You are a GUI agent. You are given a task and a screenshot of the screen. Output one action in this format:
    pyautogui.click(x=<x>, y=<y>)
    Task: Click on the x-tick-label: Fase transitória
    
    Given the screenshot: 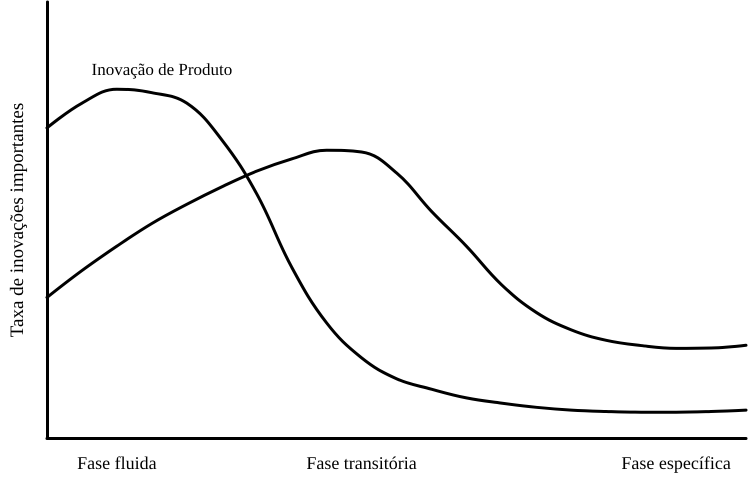 What is the action you would take?
    pyautogui.click(x=361, y=463)
    